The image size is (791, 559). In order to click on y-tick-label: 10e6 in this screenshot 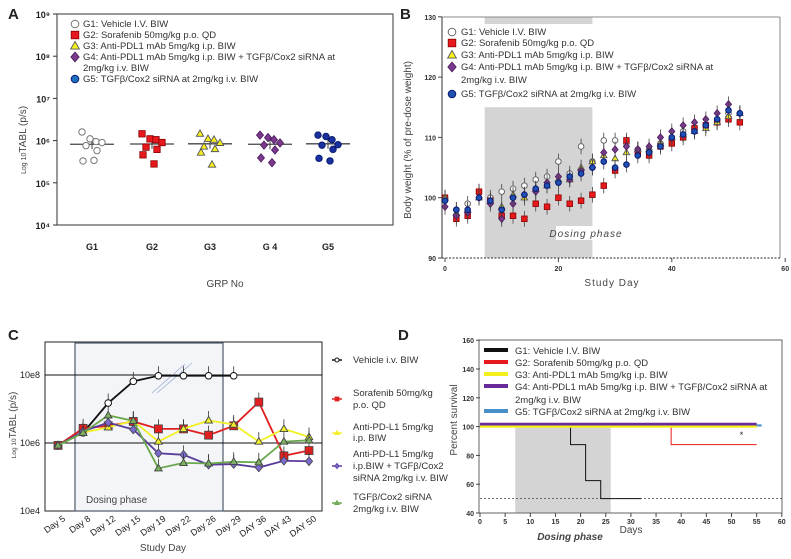, I will do `click(30, 443)`.